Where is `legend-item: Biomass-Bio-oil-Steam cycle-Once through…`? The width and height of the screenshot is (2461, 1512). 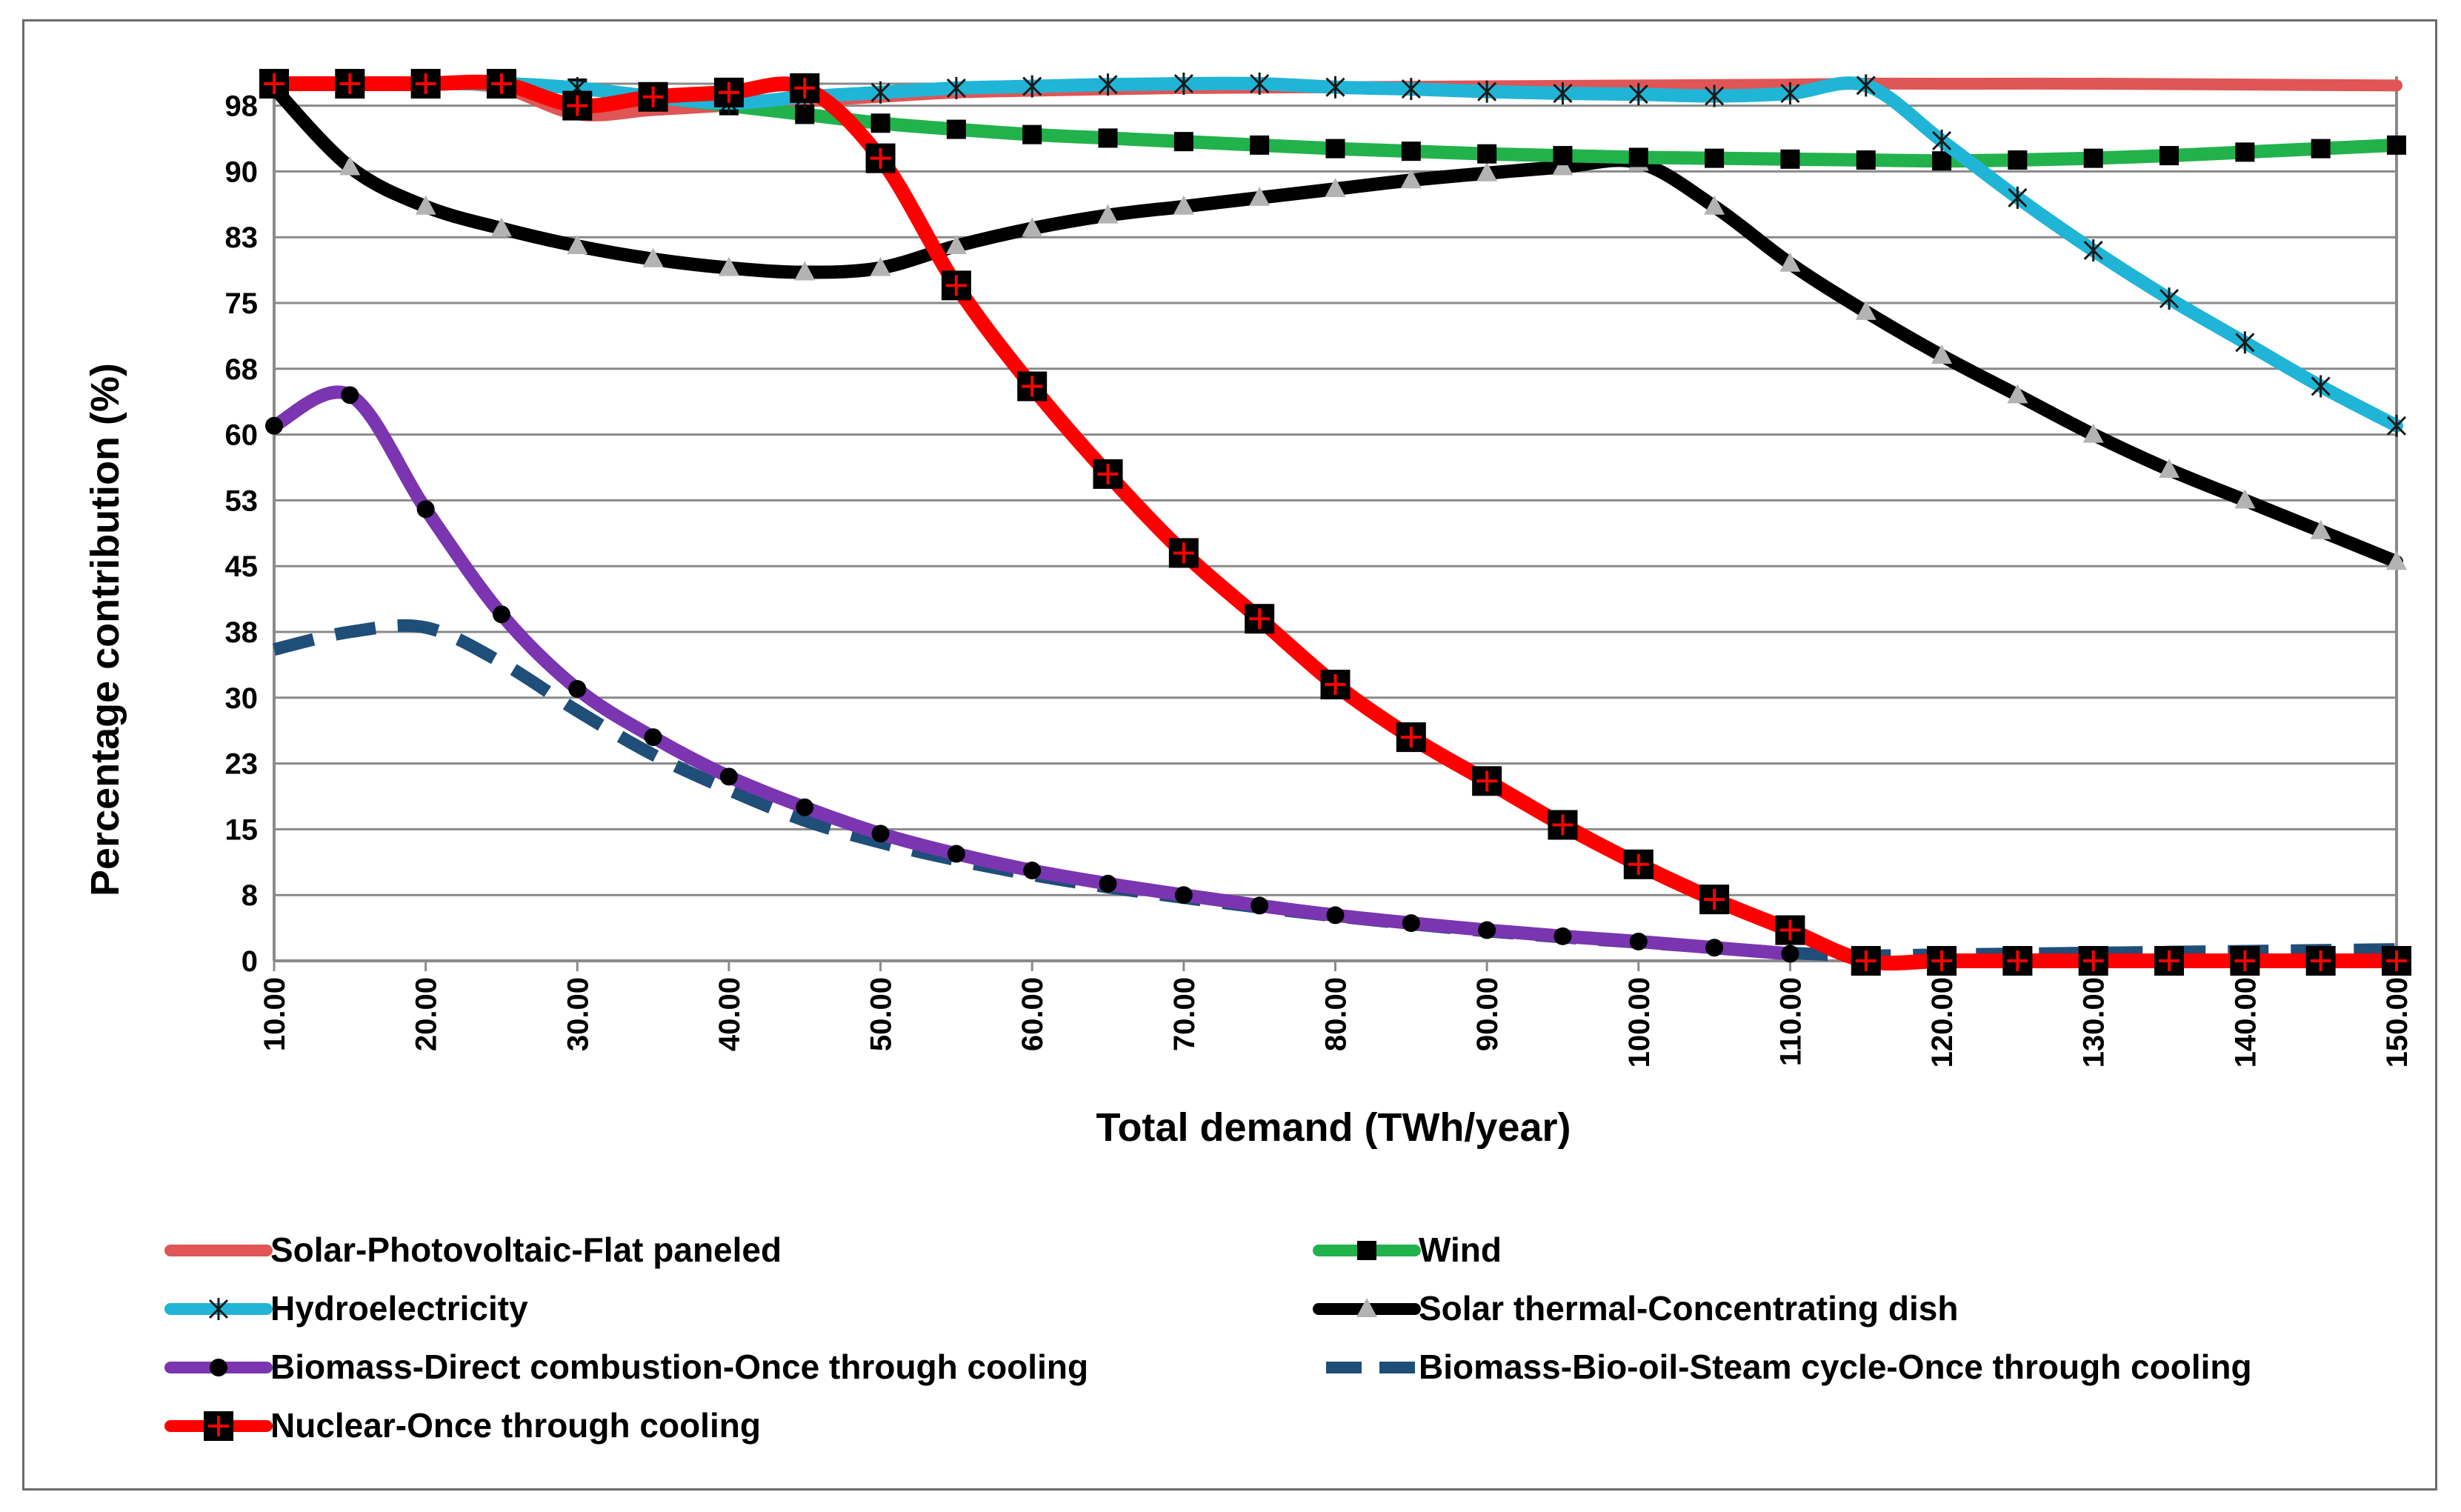
legend-item: Biomass-Bio-oil-Steam cycle-Once through… is located at coordinates (1789, 1367).